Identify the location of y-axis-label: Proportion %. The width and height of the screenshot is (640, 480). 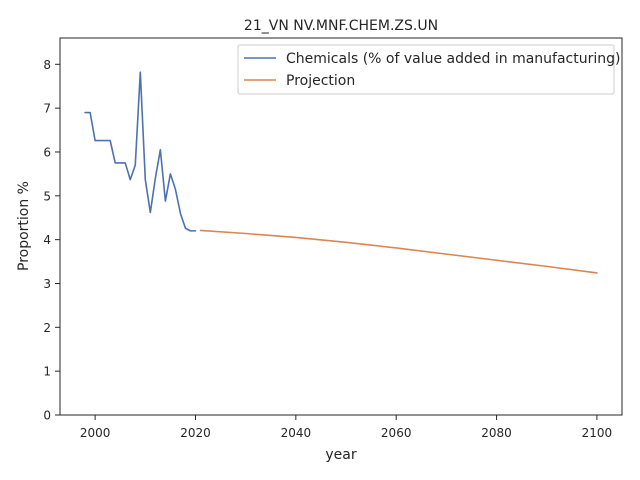
(24, 226).